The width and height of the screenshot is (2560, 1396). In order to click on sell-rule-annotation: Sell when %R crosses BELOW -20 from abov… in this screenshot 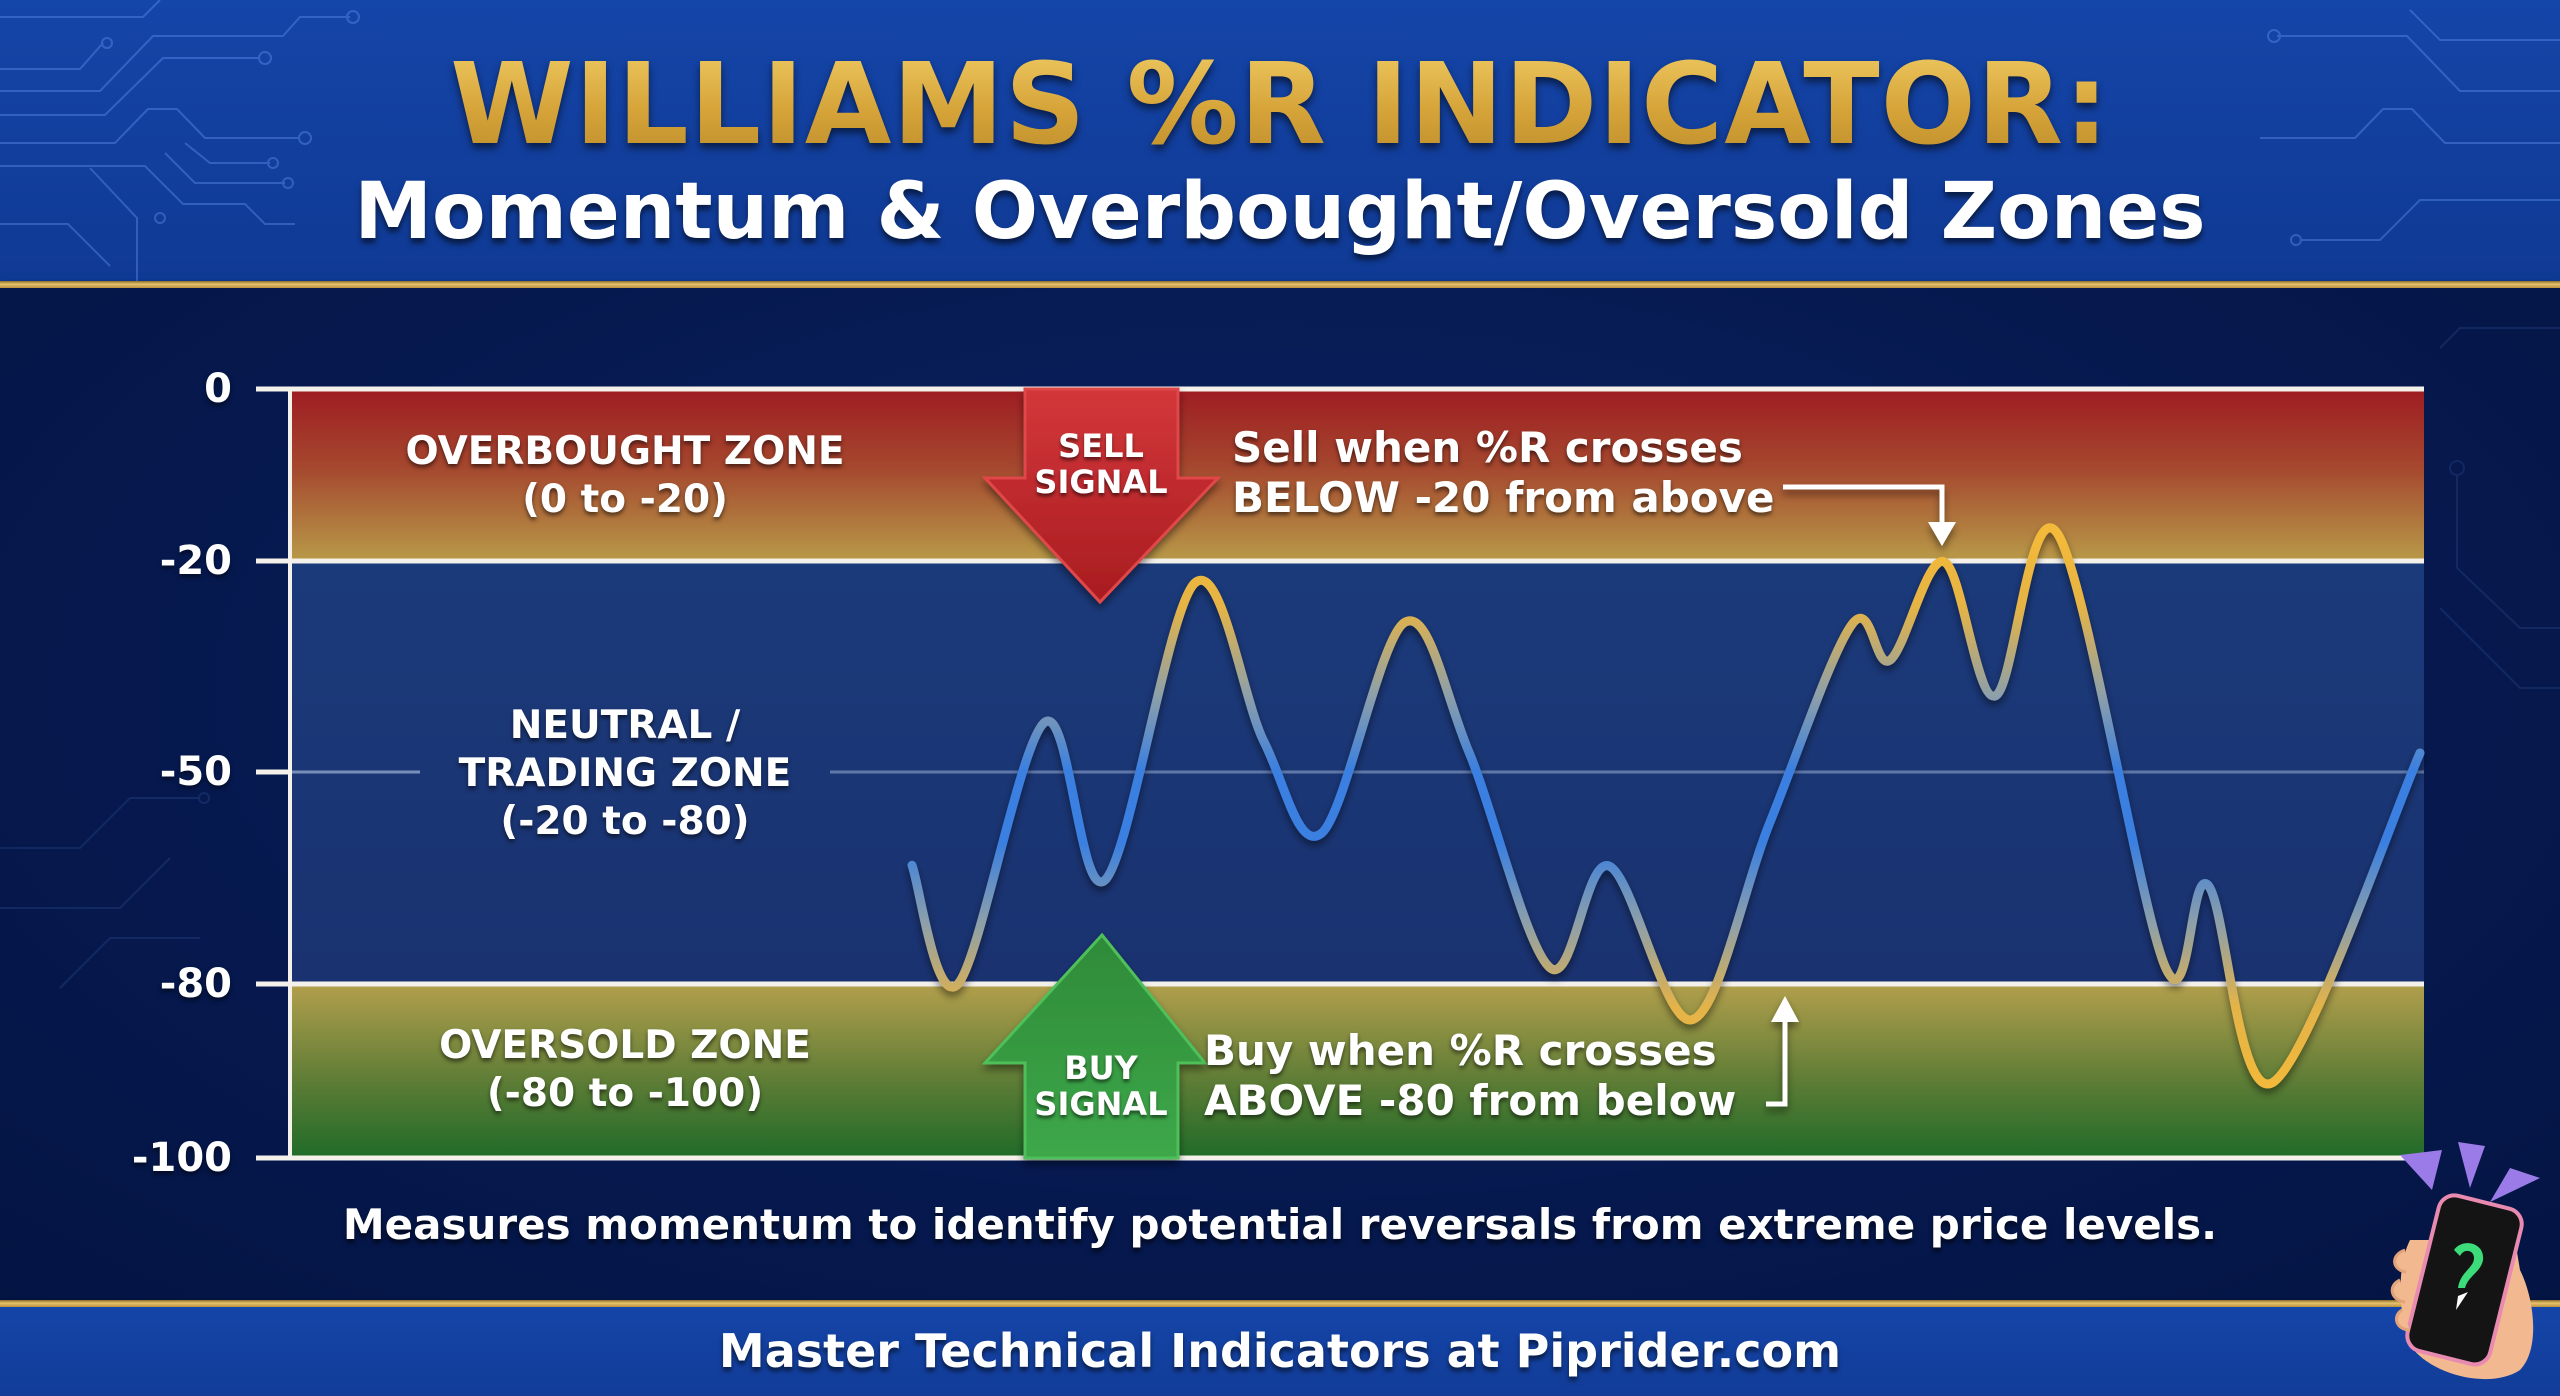, I will do `click(1503, 473)`.